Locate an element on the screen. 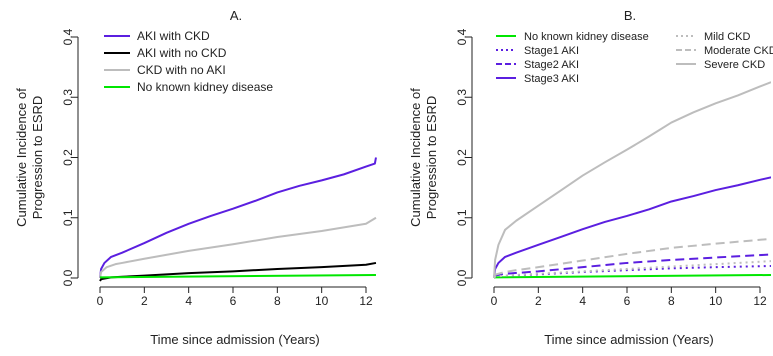 This screenshot has height=356, width=773. series-line-stage2-aki is located at coordinates (632, 265).